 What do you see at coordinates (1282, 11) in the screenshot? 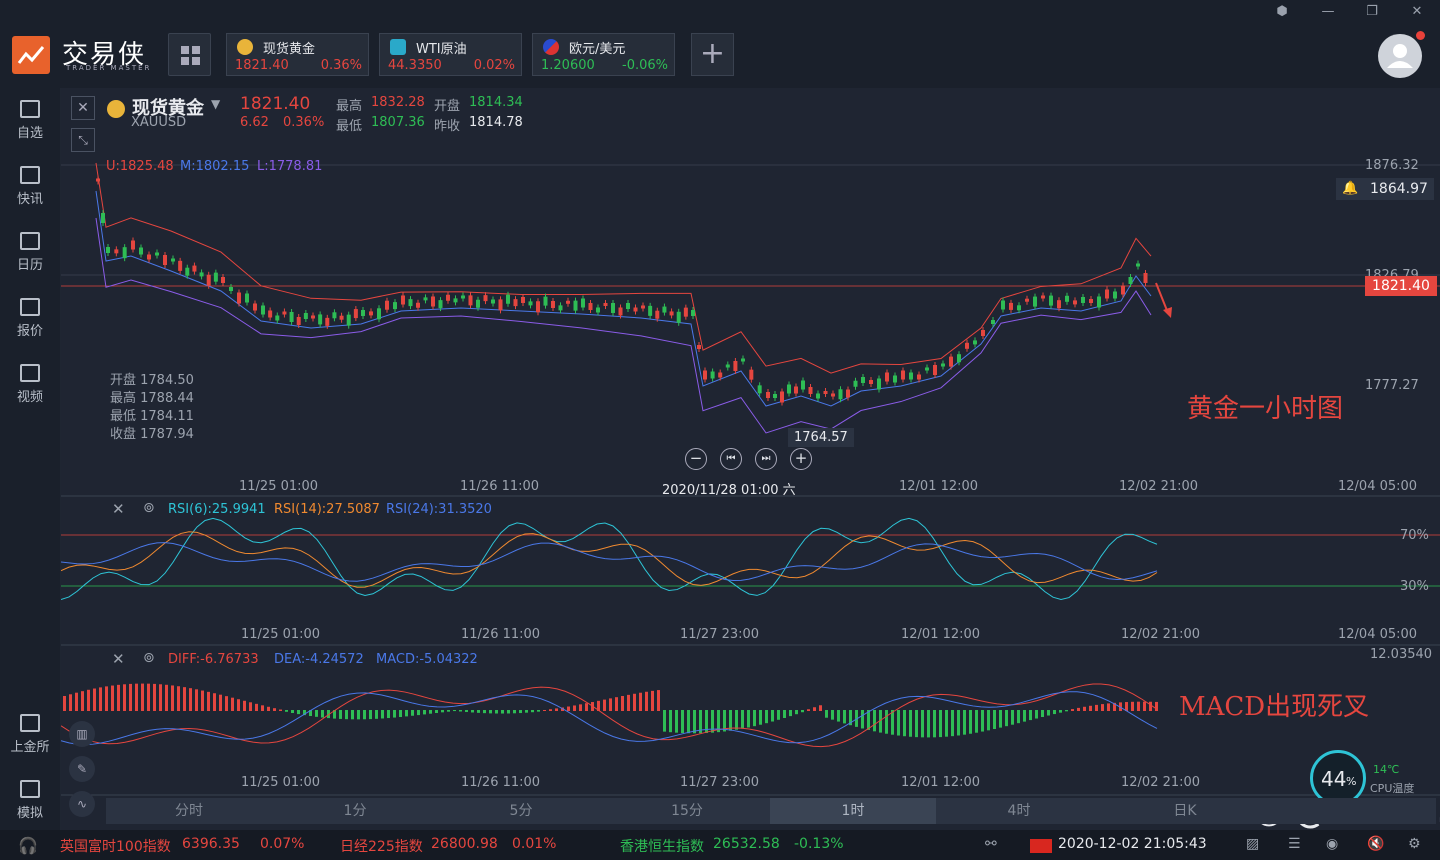
I see `settings-icon: ⬢` at bounding box center [1282, 11].